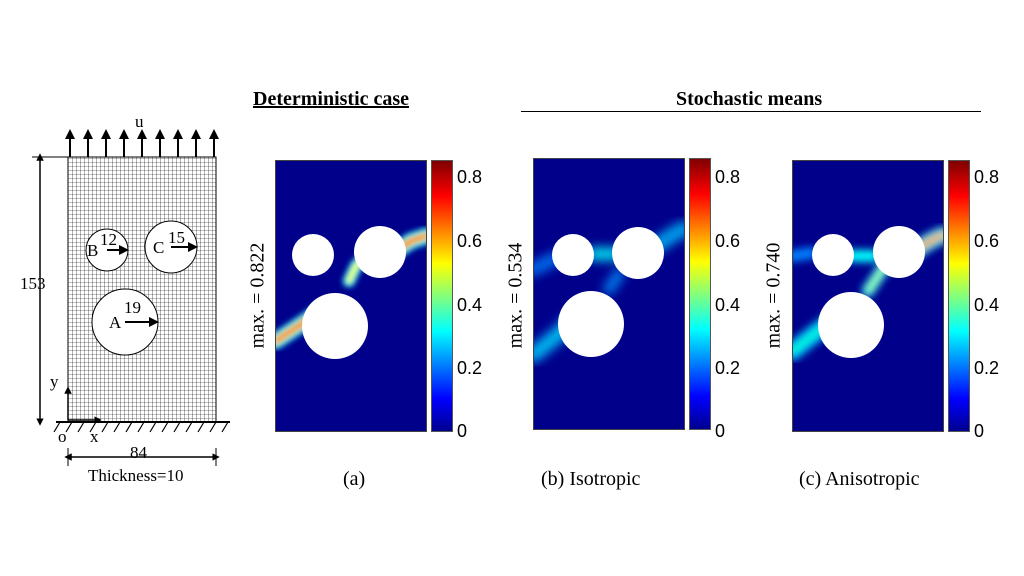 The width and height of the screenshot is (1024, 576). Describe the element at coordinates (728, 177) in the screenshot. I see `colorbar-b-tick: 0.8` at that location.